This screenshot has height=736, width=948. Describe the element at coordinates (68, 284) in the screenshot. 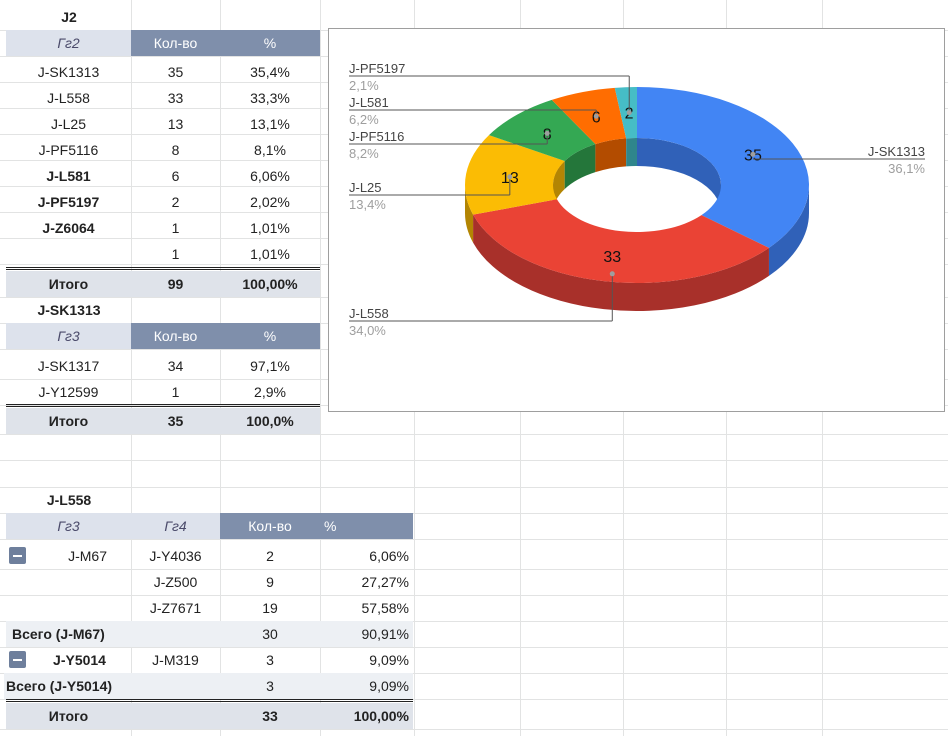

I see `j2-total-label: Итого` at that location.